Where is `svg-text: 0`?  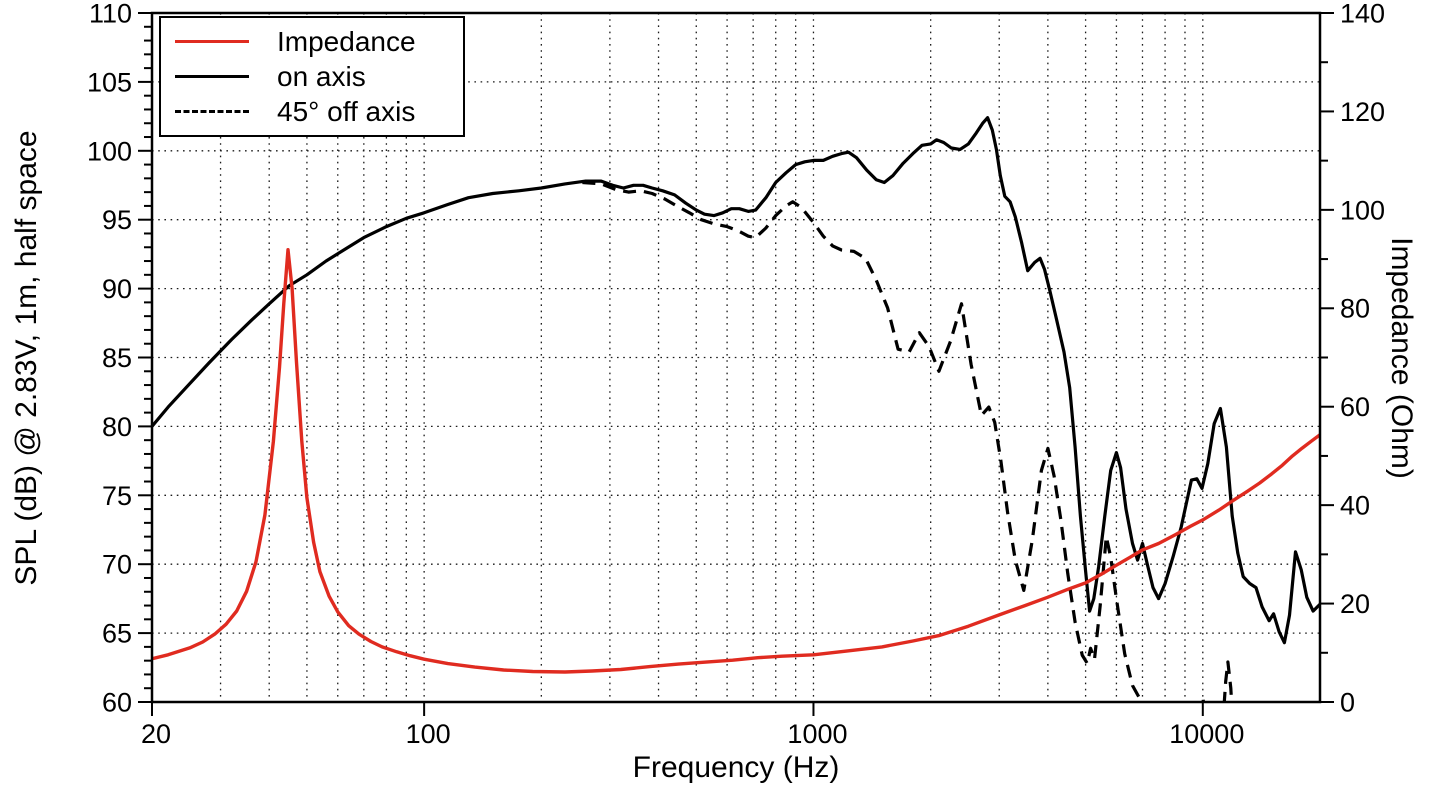 svg-text: 0 is located at coordinates (1347, 702).